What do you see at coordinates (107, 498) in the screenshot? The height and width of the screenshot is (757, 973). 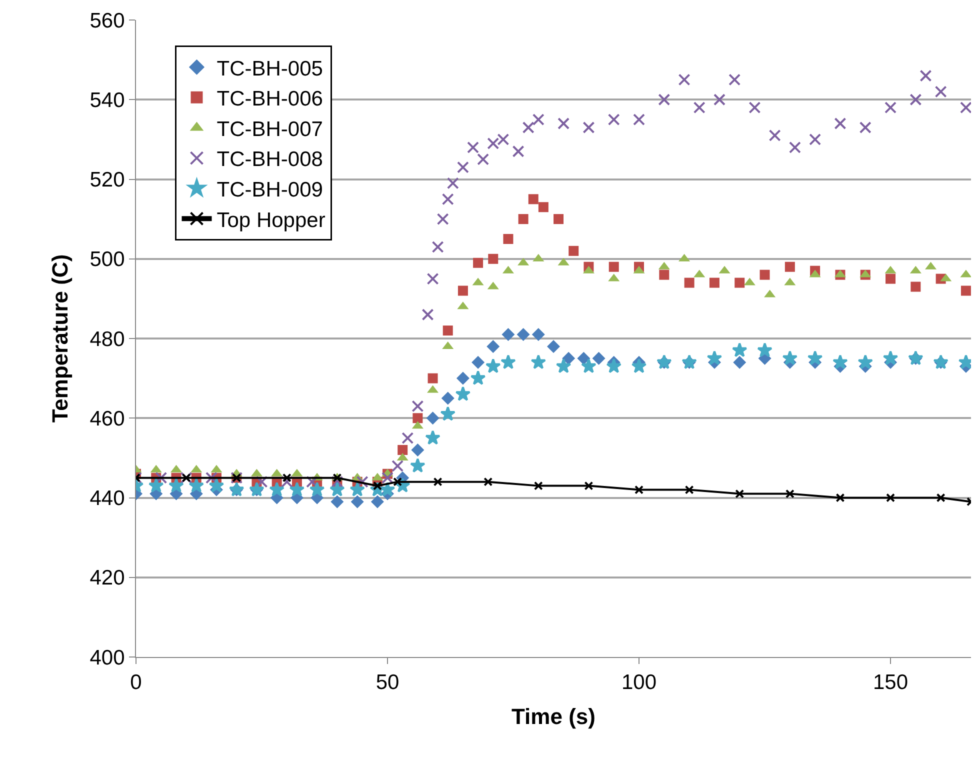 I see `y-tick-label: 440` at bounding box center [107, 498].